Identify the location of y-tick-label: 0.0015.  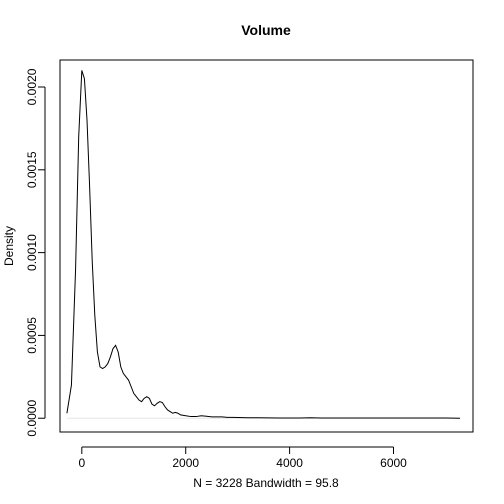
(32, 169).